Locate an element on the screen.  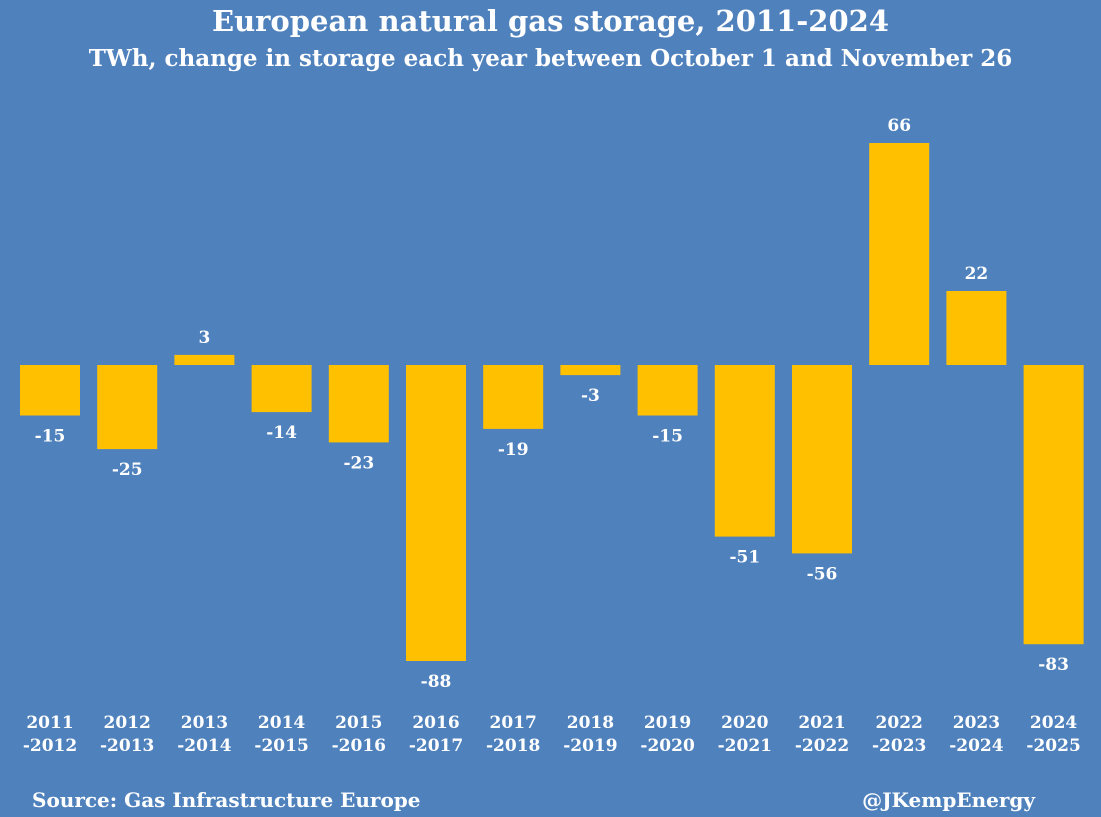
bar-value-label-9: -51 is located at coordinates (744, 558).